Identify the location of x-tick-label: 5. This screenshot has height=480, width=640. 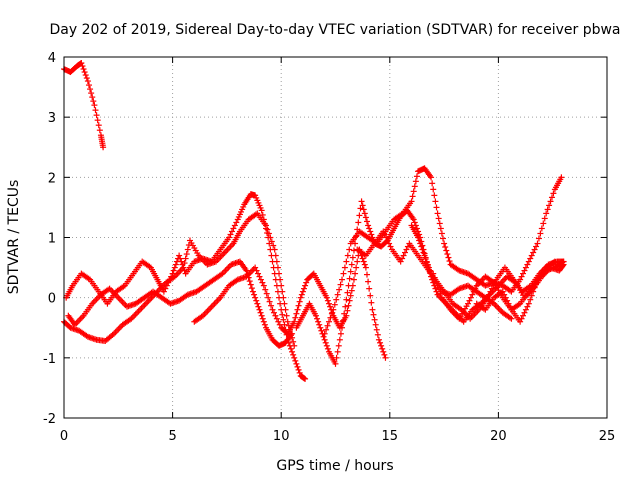
(172, 436).